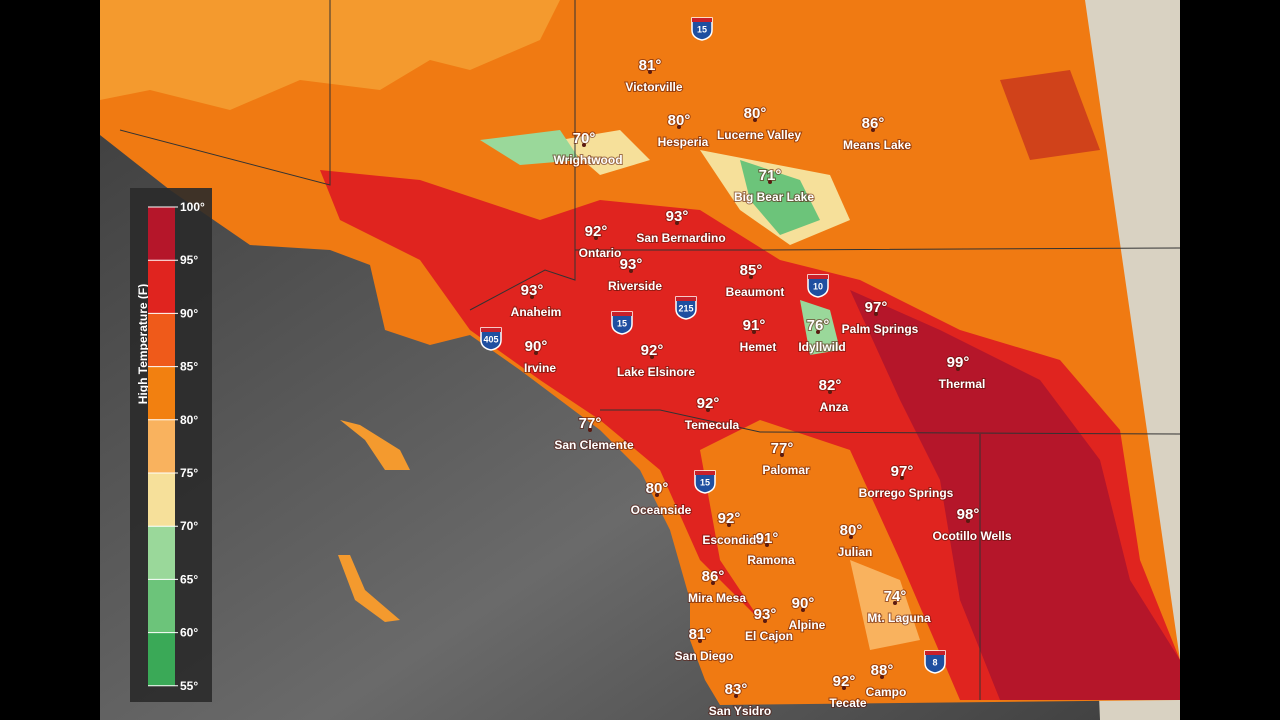 The width and height of the screenshot is (1280, 720). I want to click on place-name: Campo, so click(886, 692).